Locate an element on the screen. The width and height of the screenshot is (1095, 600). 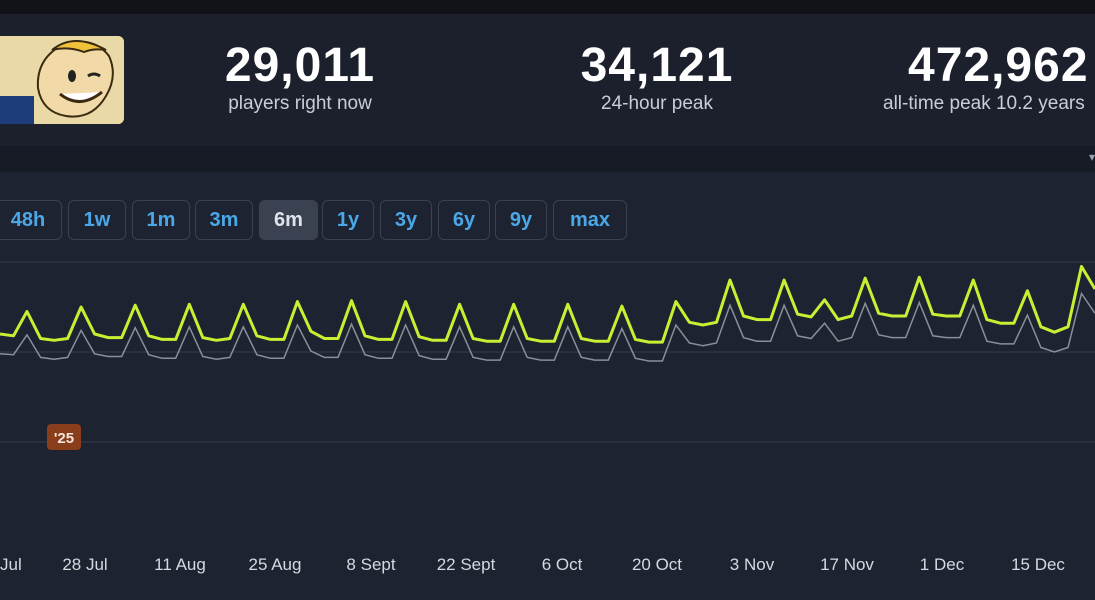
x-tick-label: 28 Jul is located at coordinates (84, 564).